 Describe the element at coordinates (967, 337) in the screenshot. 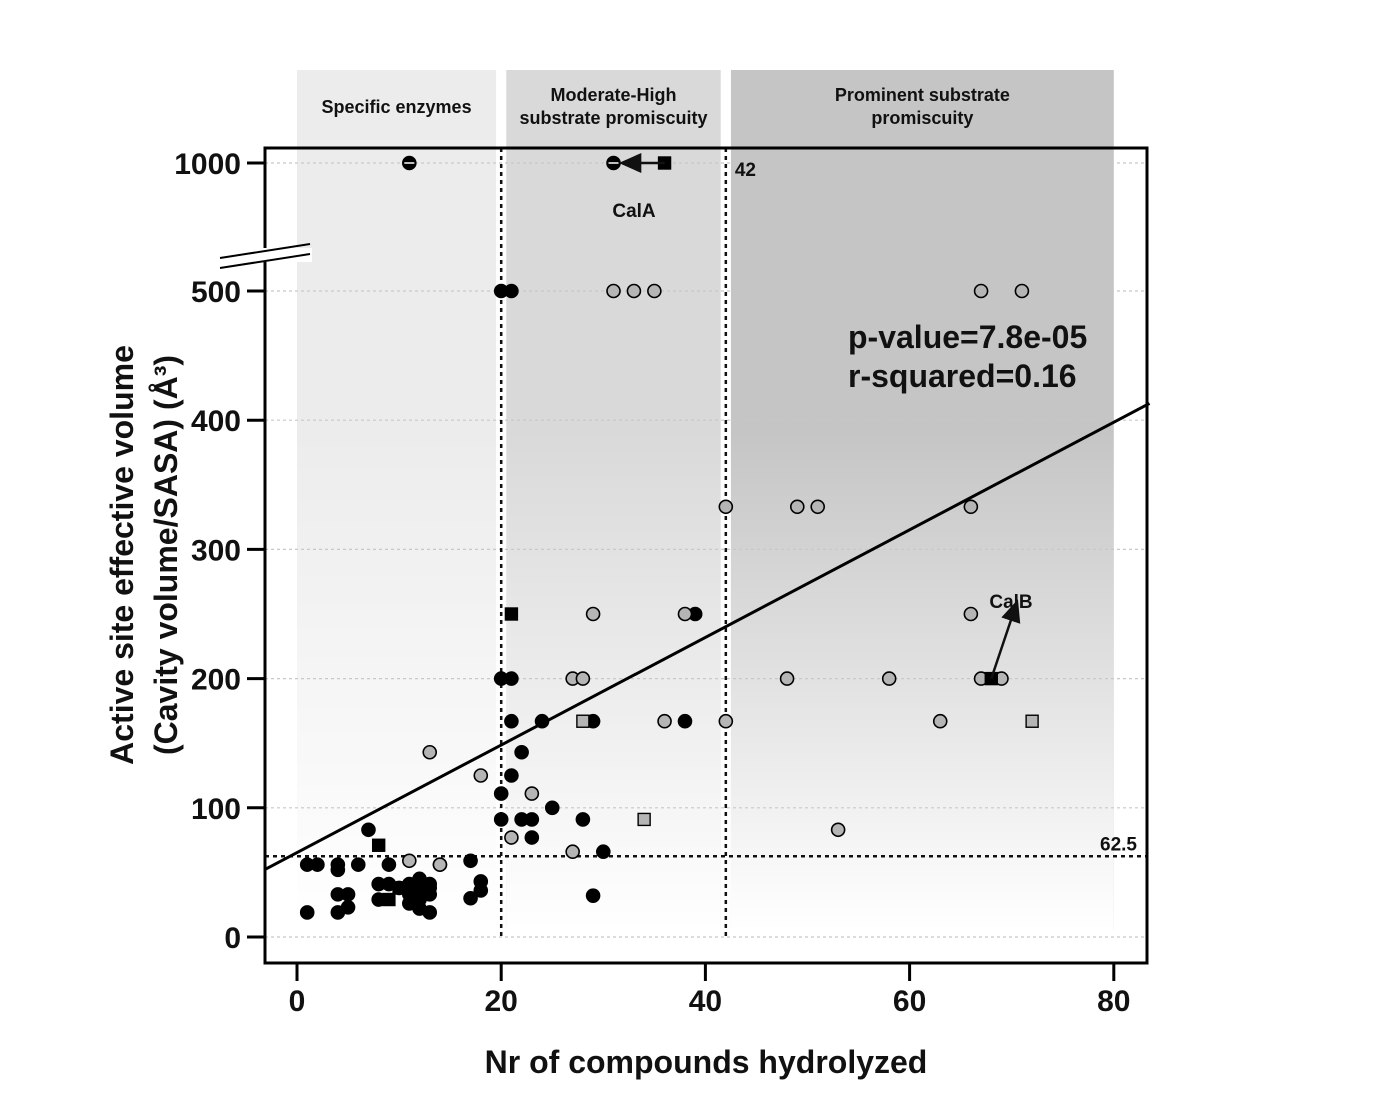

I see `p-value-label: p-value=7.8e-05` at that location.